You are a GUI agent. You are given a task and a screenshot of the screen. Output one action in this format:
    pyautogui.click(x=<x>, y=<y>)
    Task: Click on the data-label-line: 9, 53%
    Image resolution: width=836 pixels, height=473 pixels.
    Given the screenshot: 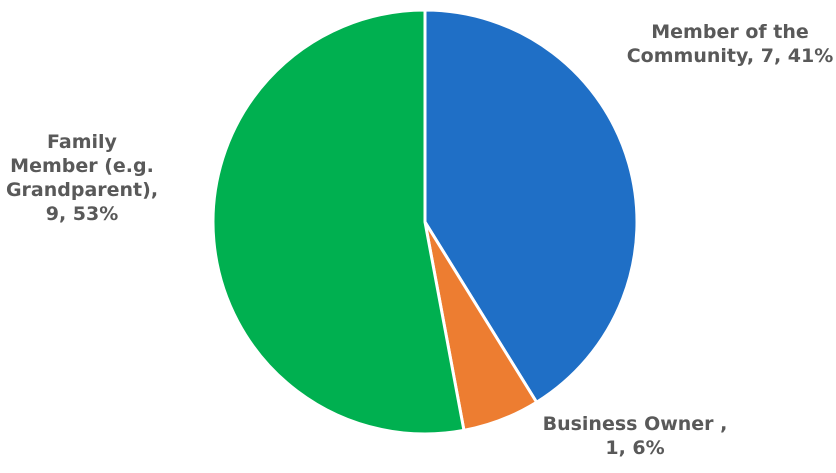 What is the action you would take?
    pyautogui.click(x=82, y=214)
    